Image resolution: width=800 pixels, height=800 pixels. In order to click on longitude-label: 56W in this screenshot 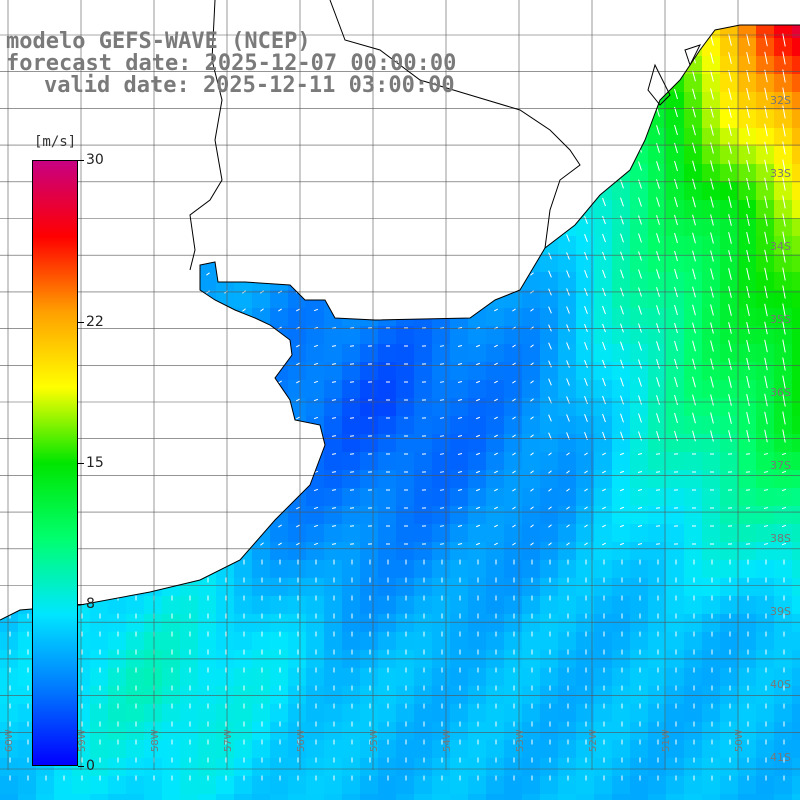, I will do `click(301, 740)`.